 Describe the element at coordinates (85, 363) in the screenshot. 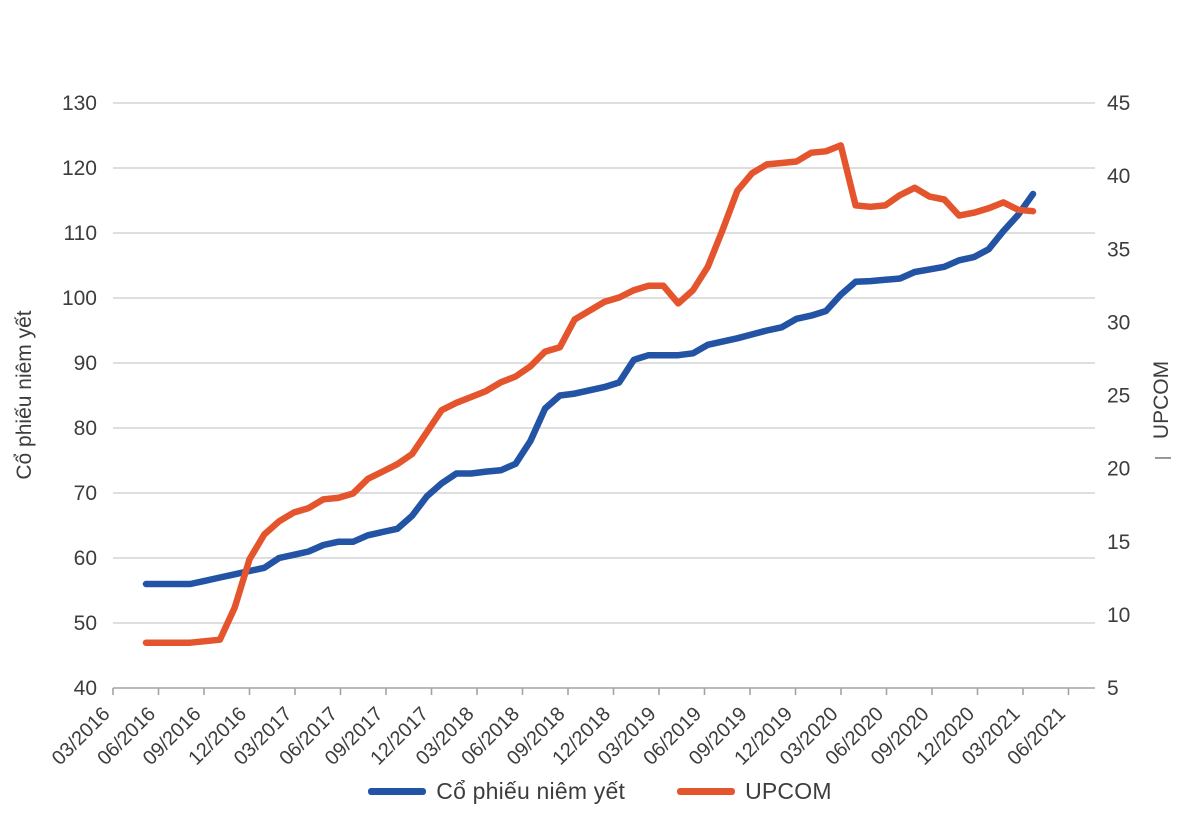

I see `y-axis-tick-label-left: 90` at that location.